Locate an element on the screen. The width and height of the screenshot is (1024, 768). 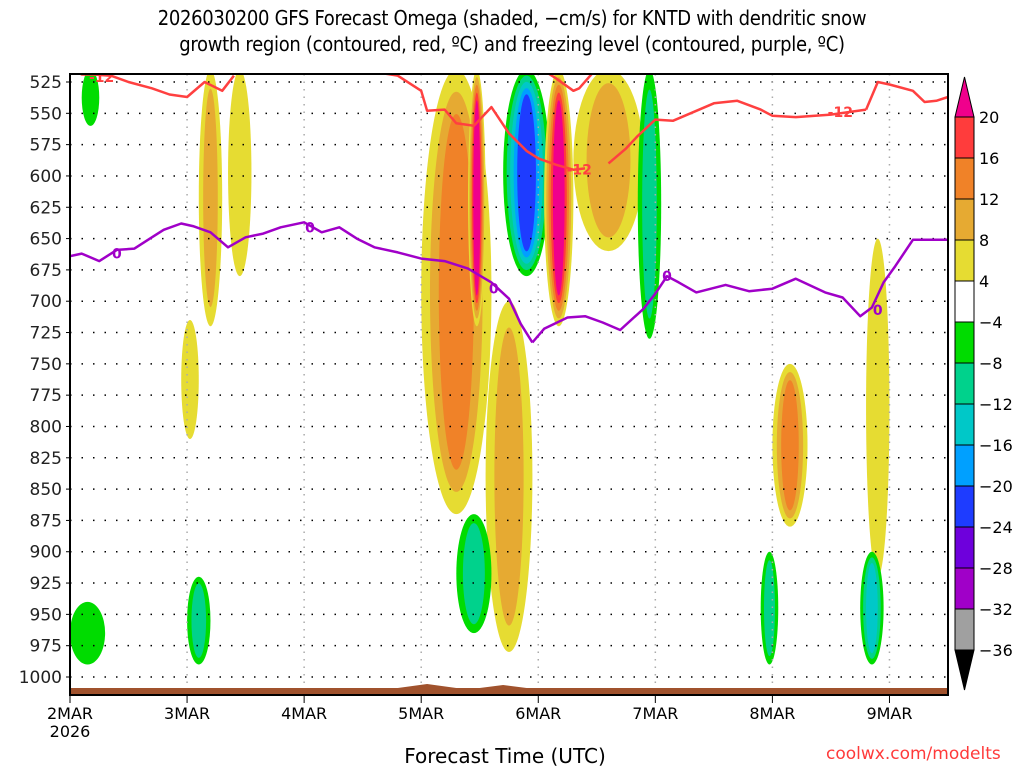
y-tick-label: 750 is located at coordinates (46, 365).